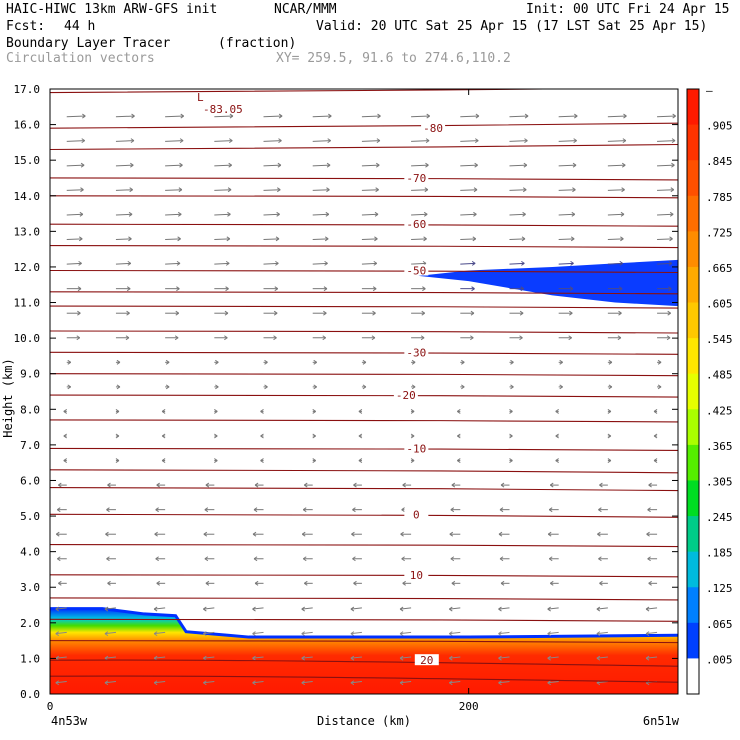 The height and width of the screenshot is (740, 740). What do you see at coordinates (27, 196) in the screenshot?
I see `y-tick-label: 14.0` at bounding box center [27, 196].